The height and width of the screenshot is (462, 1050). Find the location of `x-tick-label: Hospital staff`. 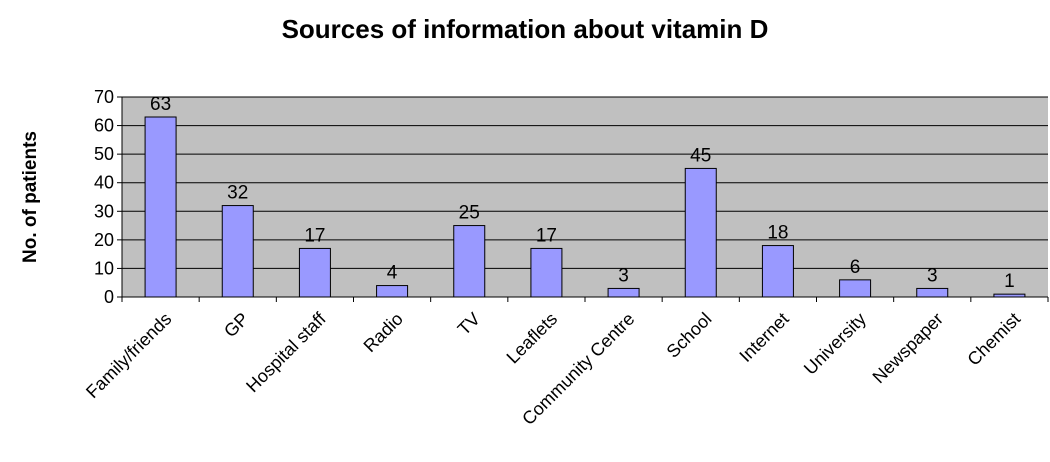

x-tick-label: Hospital staff is located at coordinates (286, 352).